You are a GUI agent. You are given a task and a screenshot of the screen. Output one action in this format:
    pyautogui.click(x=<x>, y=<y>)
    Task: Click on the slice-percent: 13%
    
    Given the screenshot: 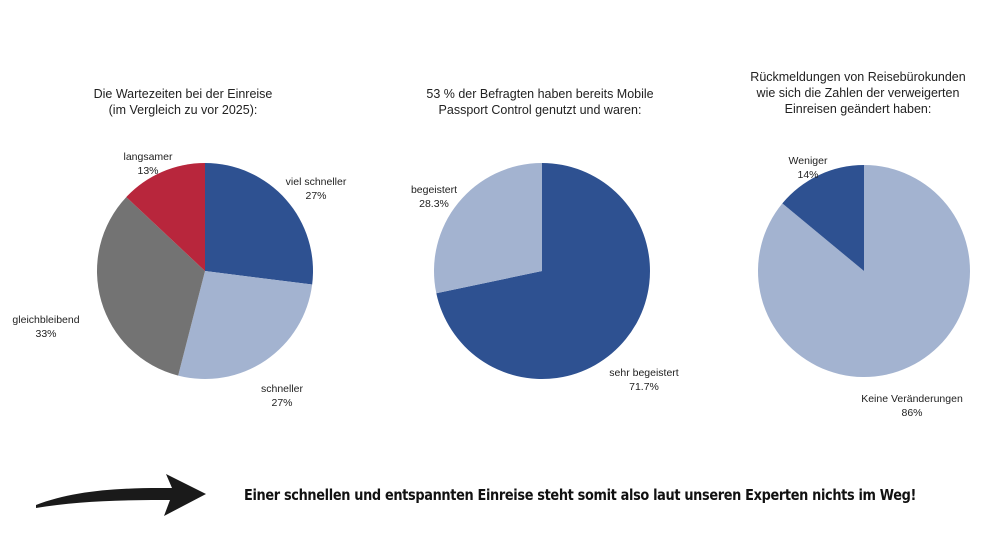 What is the action you would take?
    pyautogui.click(x=148, y=171)
    